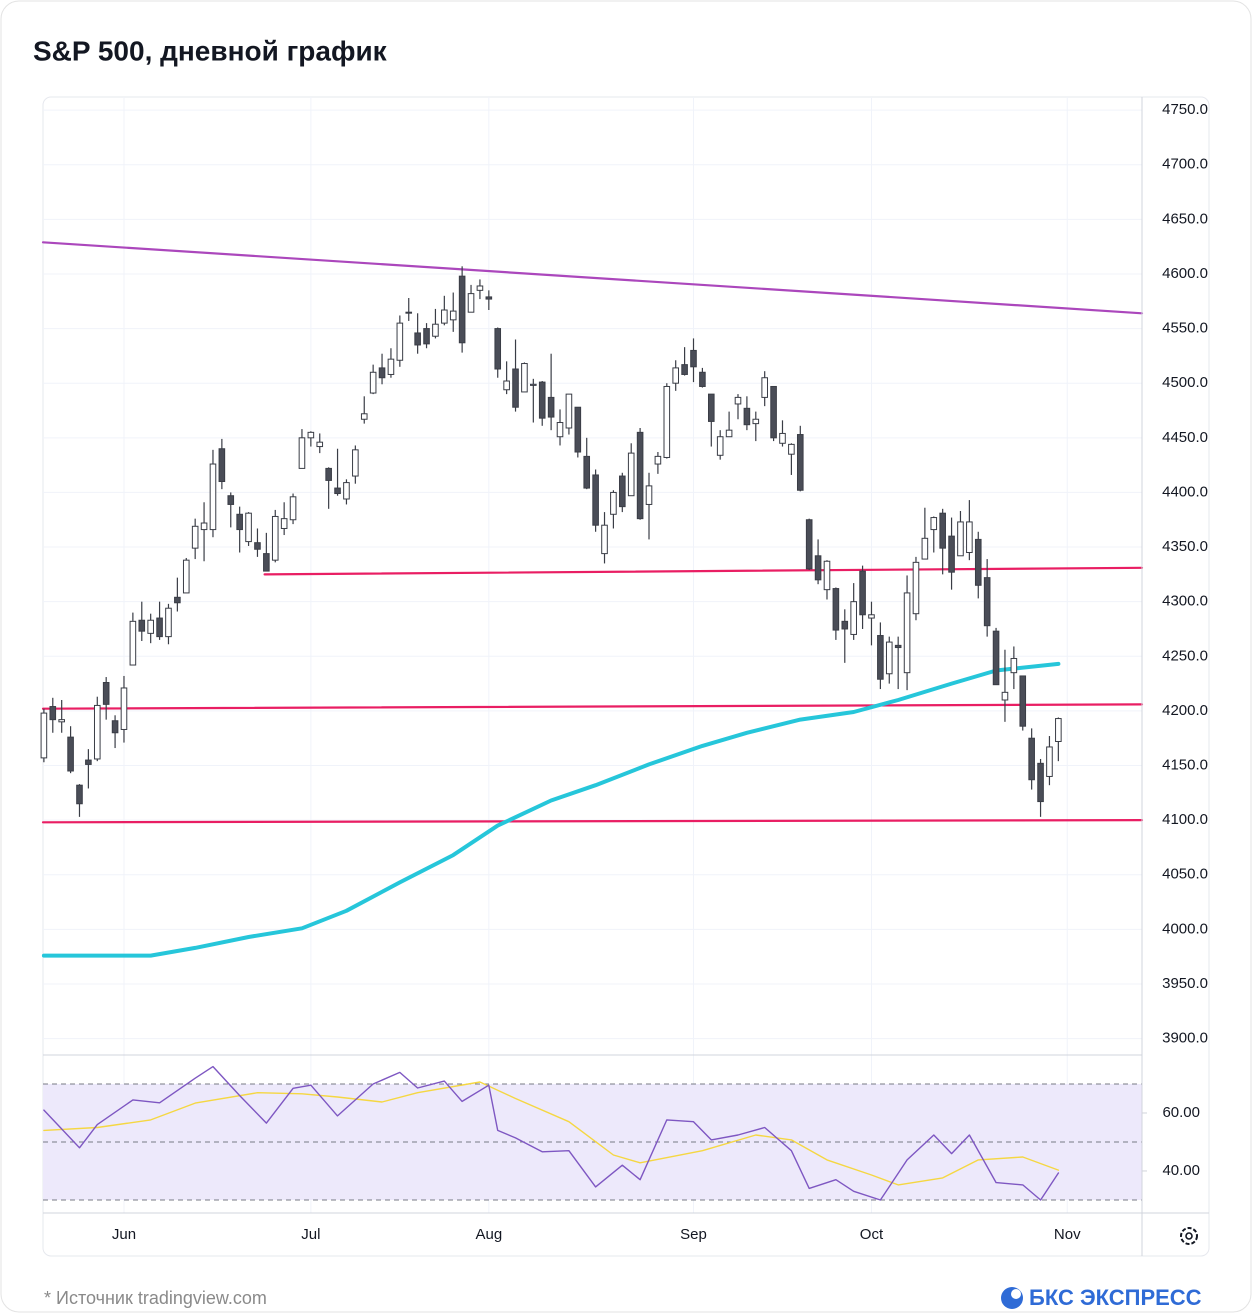 Image resolution: width=1253 pixels, height=1314 pixels. I want to click on x-tick-label: Aug, so click(488, 1234).